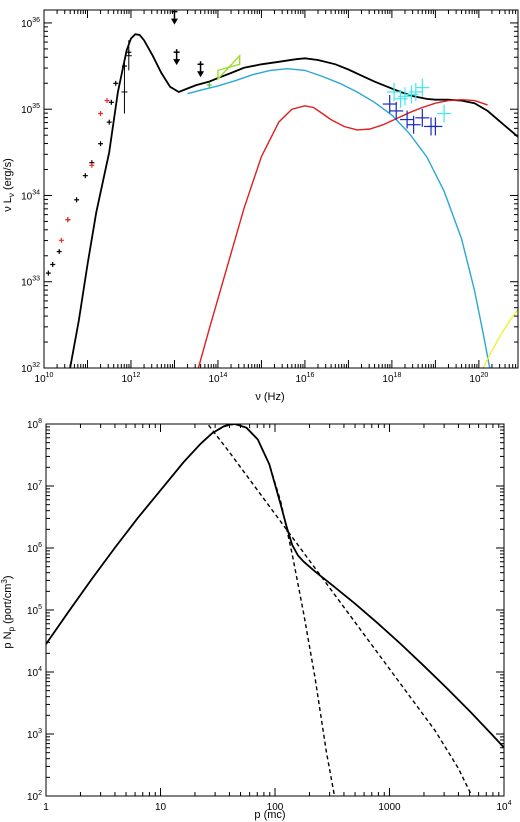  I want to click on x-tick-label: 10, so click(161, 807).